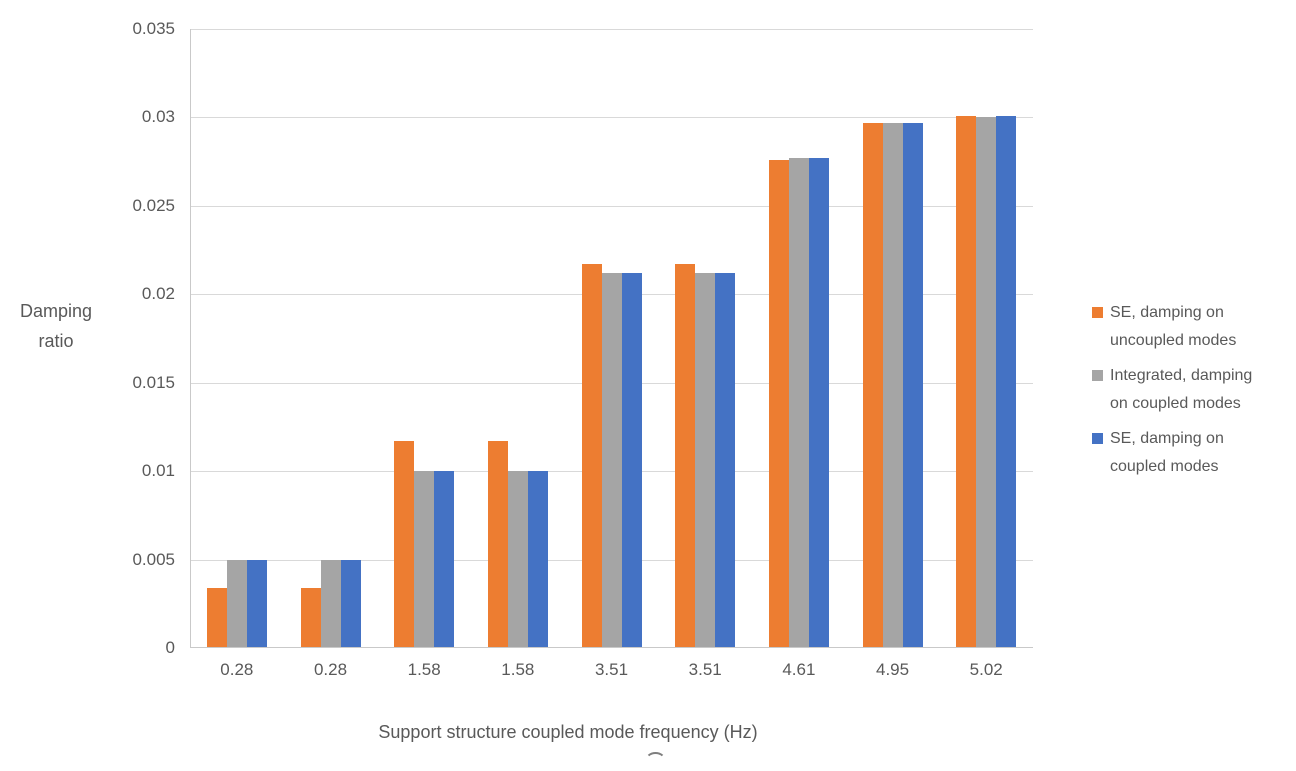 The width and height of the screenshot is (1296, 771). What do you see at coordinates (986, 669) in the screenshot?
I see `x-axis-tick-label: 5.02` at bounding box center [986, 669].